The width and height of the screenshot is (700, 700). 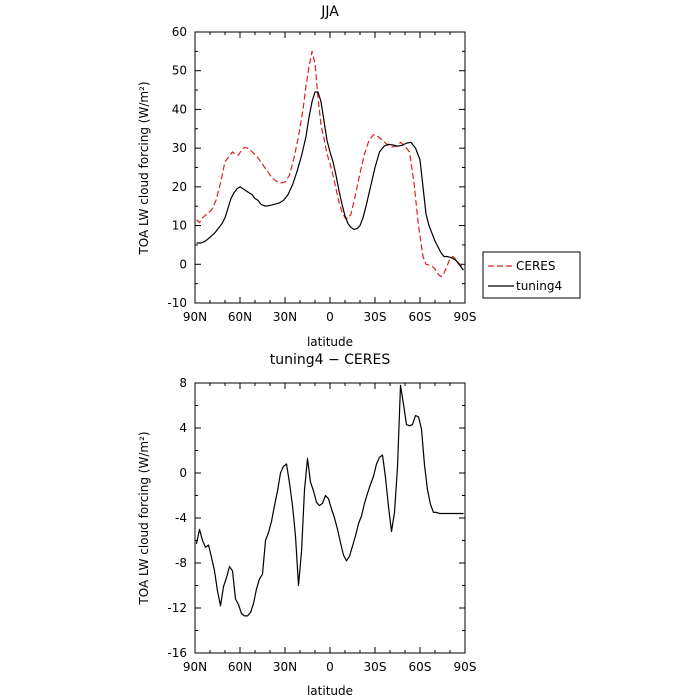 I want to click on x-axis-title-bottom: latitude, so click(x=330, y=691).